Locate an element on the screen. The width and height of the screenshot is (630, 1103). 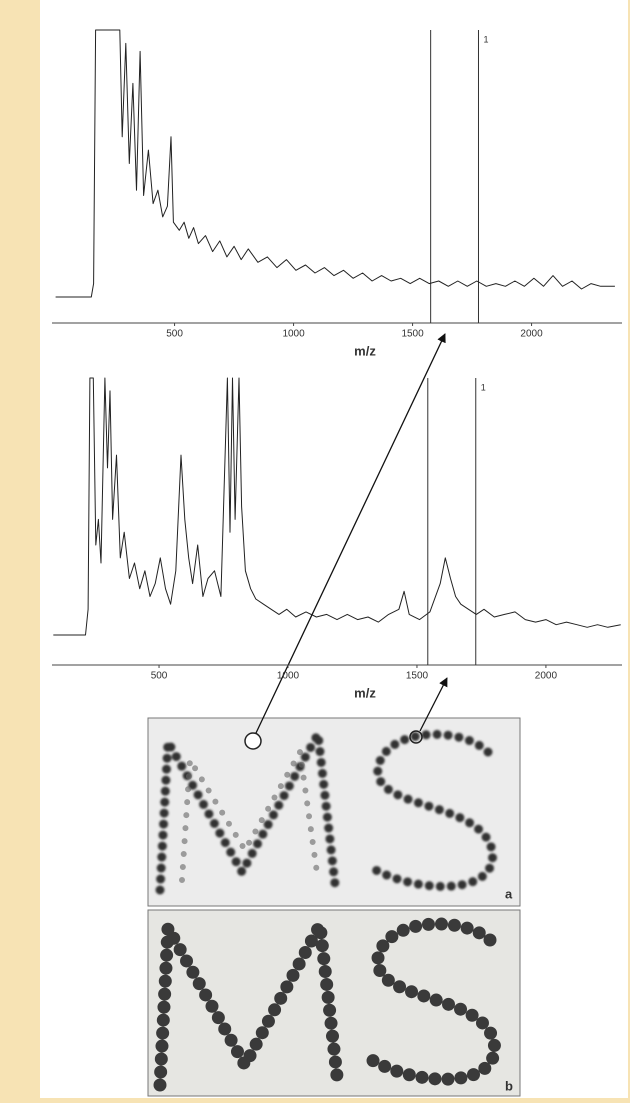
image-panel-a: a is located at coordinates (334, 812).